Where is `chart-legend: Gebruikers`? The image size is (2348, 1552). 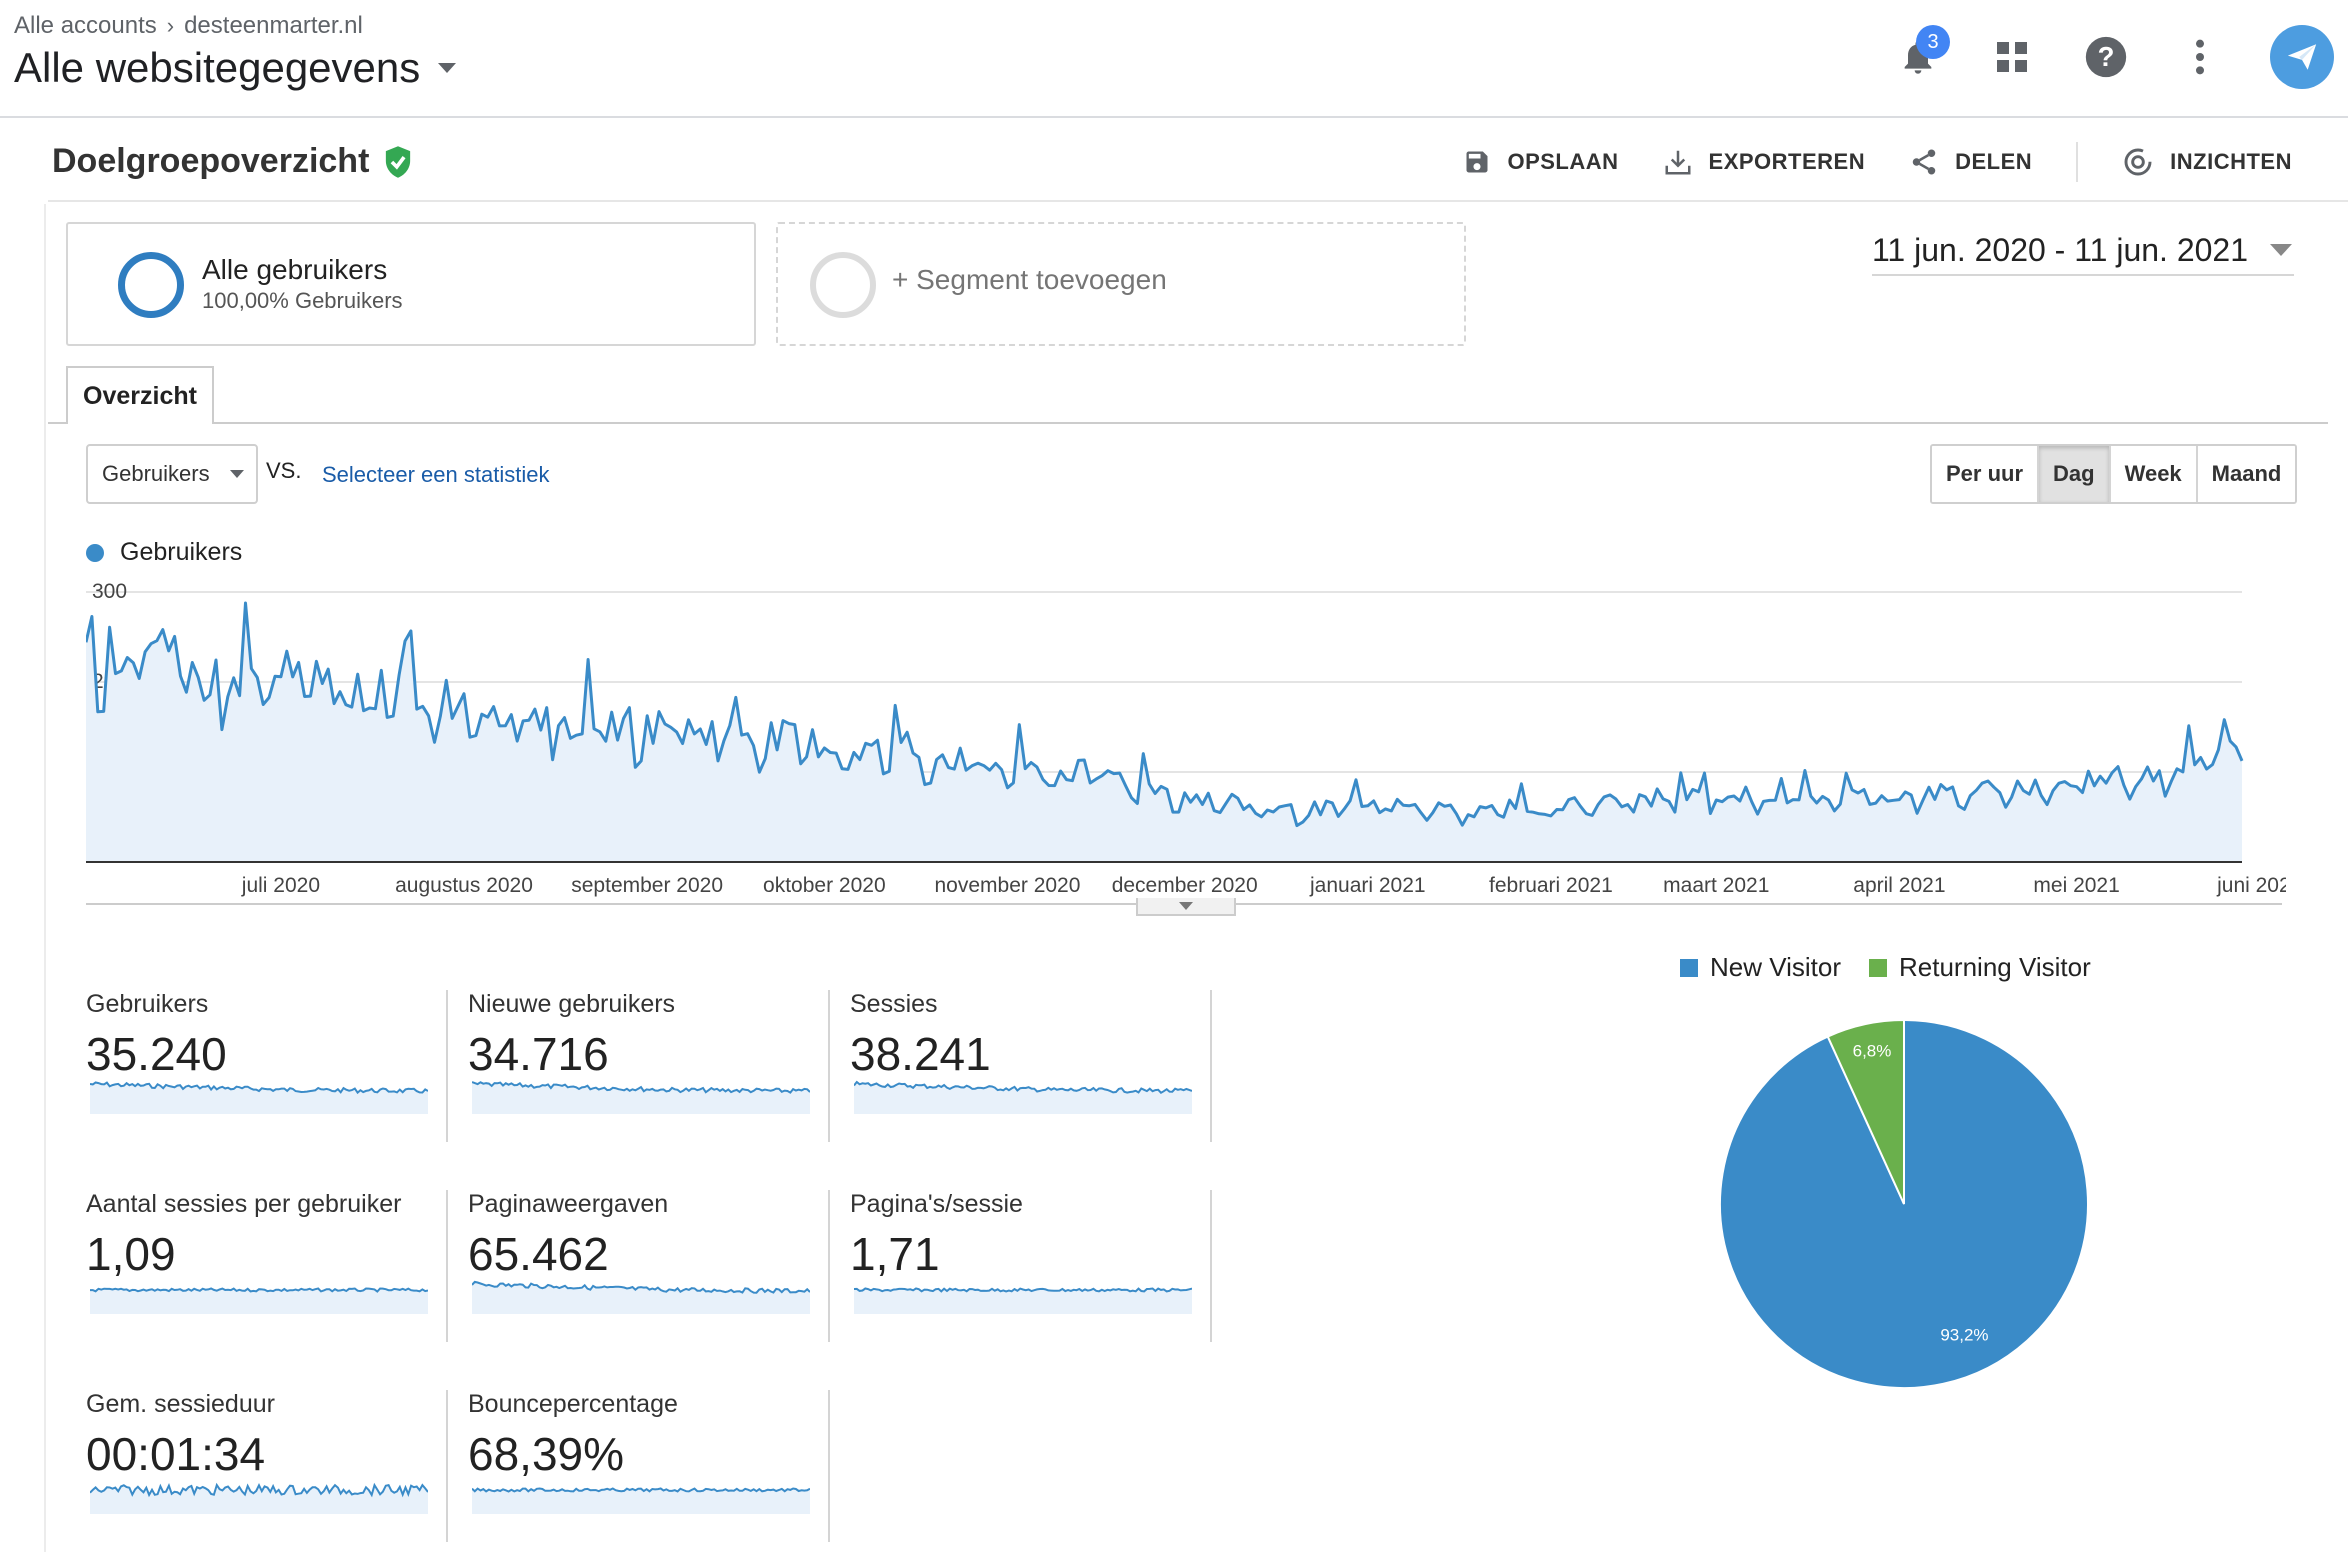
chart-legend: Gebruikers is located at coordinates (164, 552).